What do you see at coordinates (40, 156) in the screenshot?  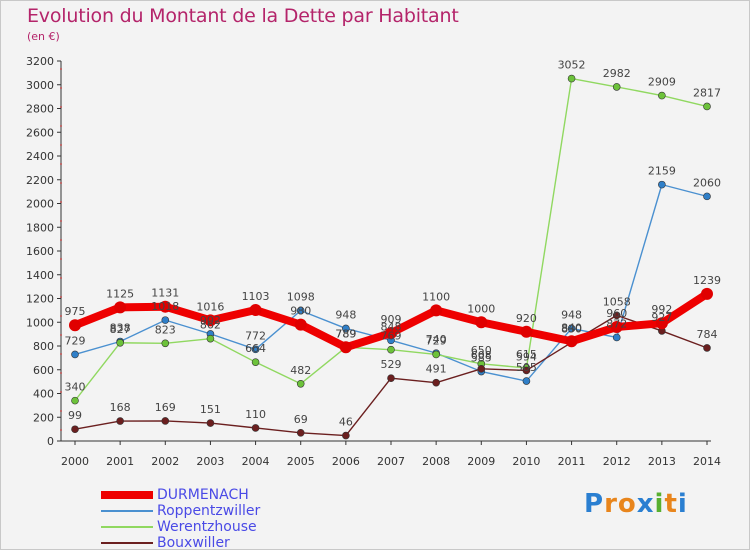 I see `y-tick-label: 2400` at bounding box center [40, 156].